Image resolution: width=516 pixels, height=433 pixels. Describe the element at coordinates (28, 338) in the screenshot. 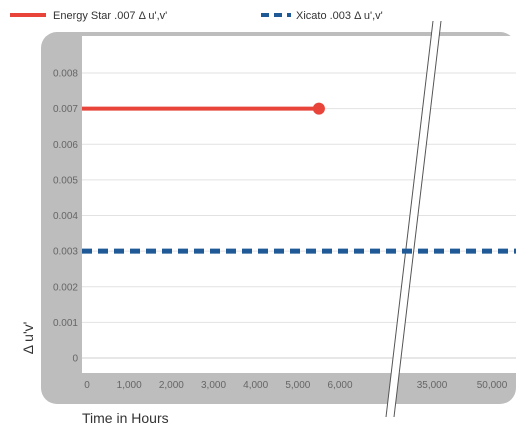

I see `y-axis-title: Δ u'v'` at that location.